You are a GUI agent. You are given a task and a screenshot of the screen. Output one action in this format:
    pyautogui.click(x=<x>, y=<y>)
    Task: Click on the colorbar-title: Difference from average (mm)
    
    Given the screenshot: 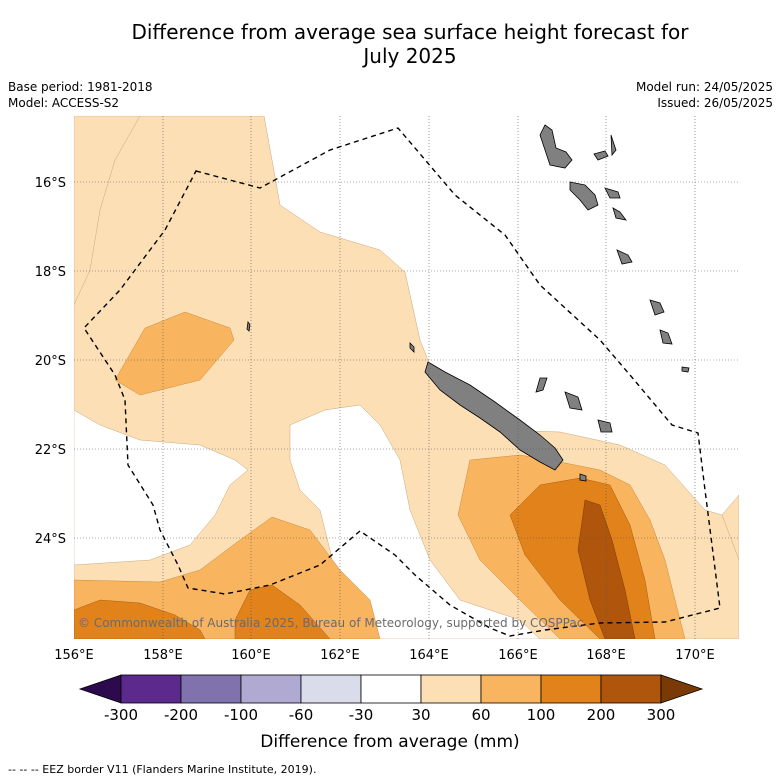 What is the action you would take?
    pyautogui.click(x=389, y=742)
    